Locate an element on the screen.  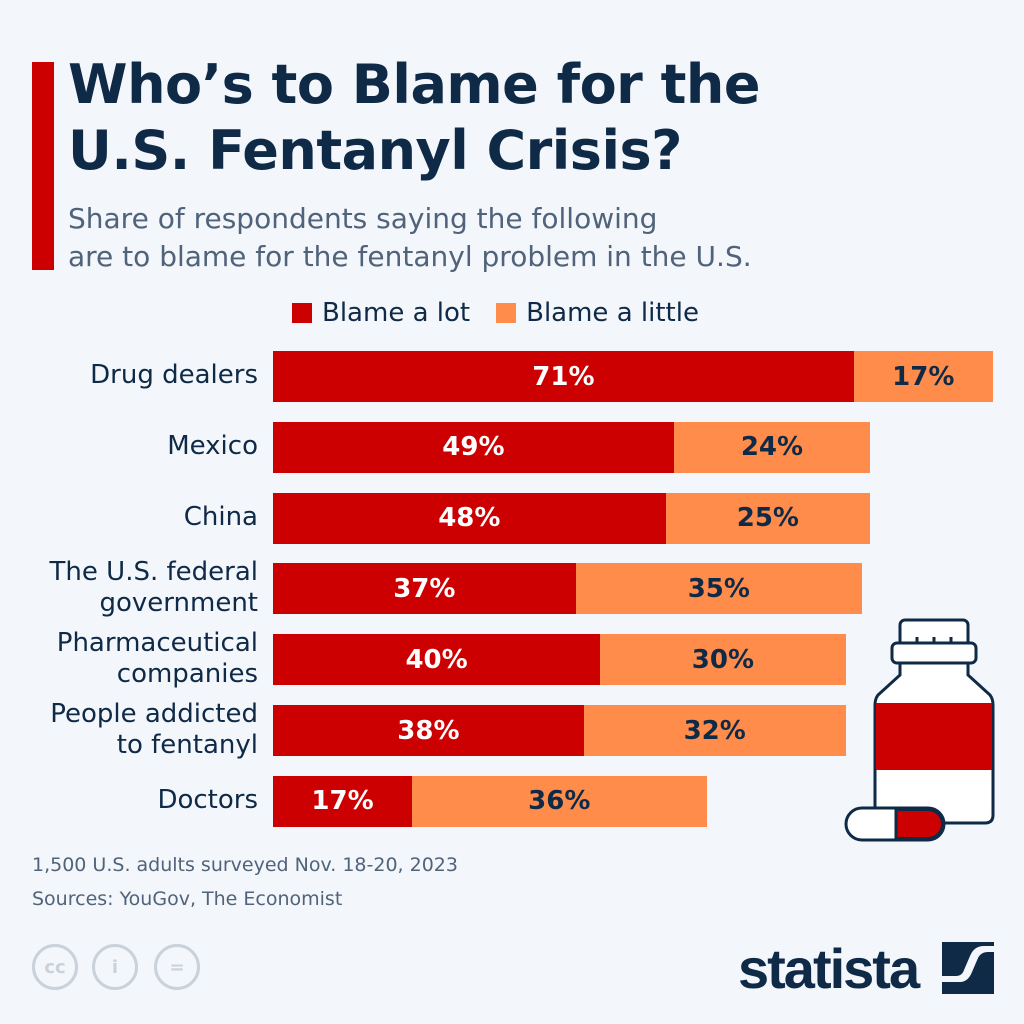
data-label: 49% is located at coordinates (473, 447).